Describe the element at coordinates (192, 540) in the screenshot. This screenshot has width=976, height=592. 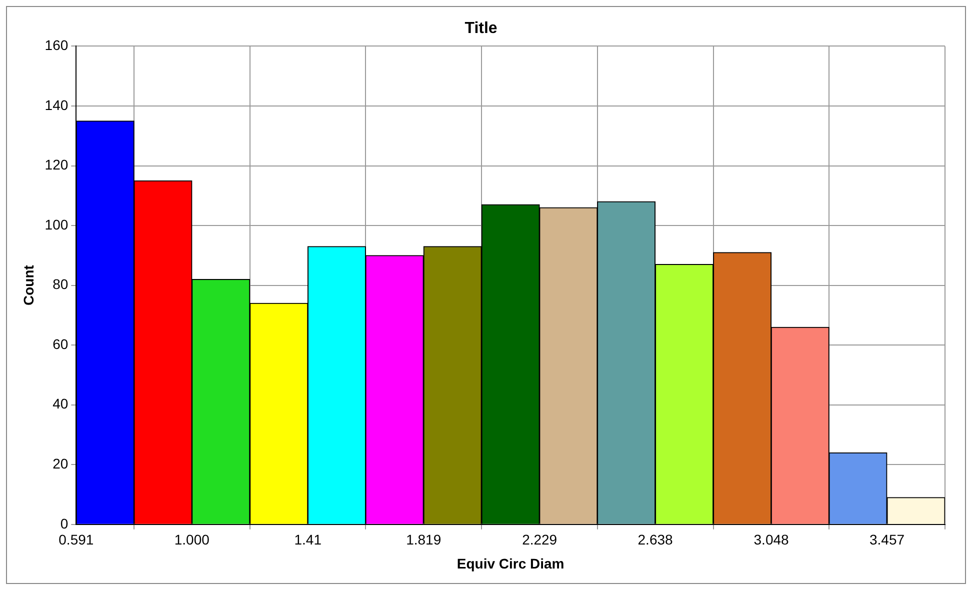
I see `x-tick-label: 1.000` at that location.